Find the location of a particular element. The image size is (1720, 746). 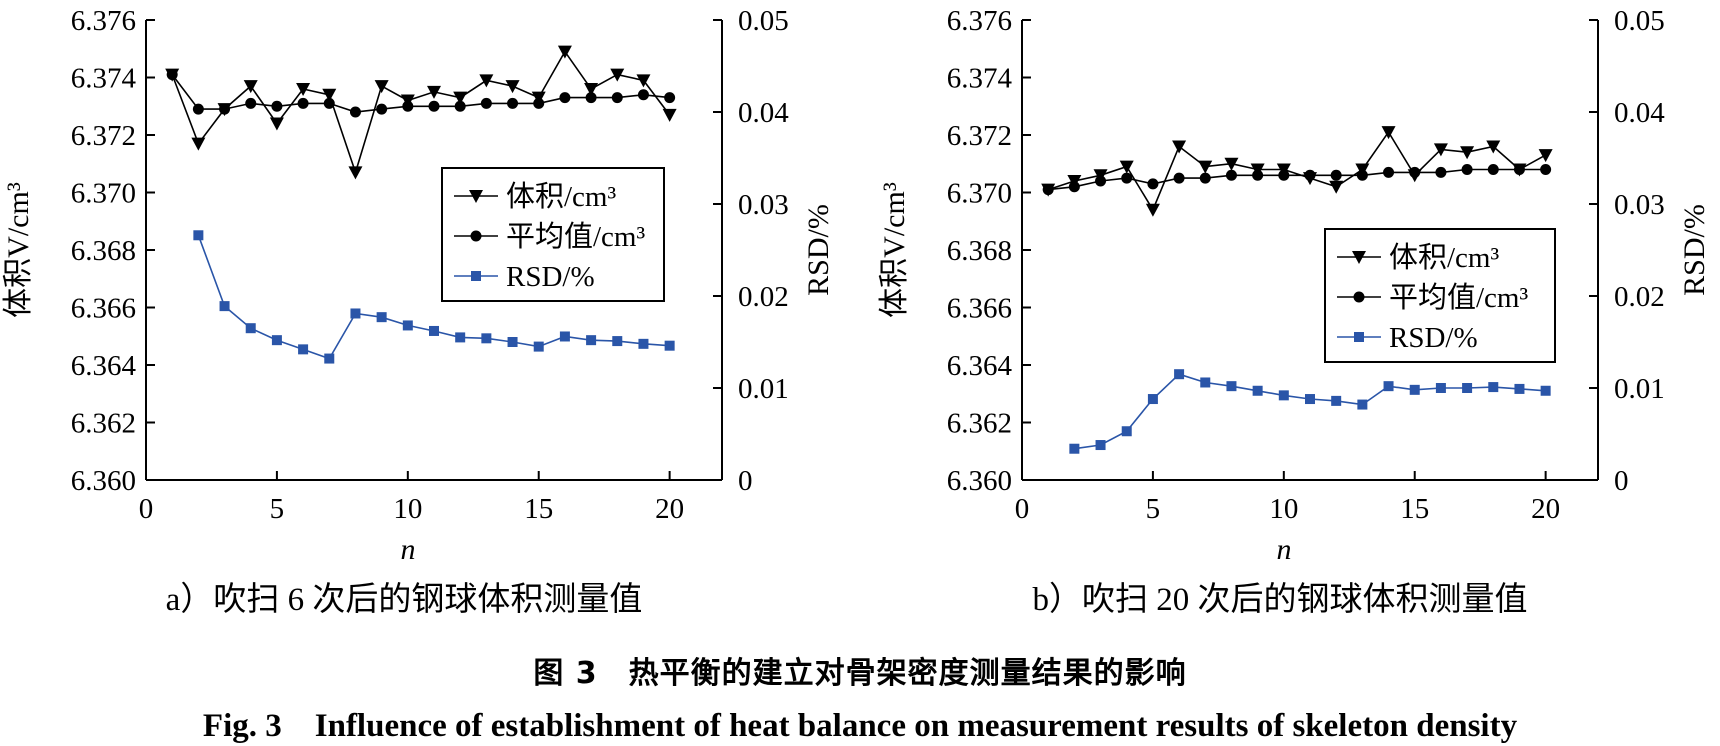

panel-b-ytick-label: 6.366 is located at coordinates (979, 309).